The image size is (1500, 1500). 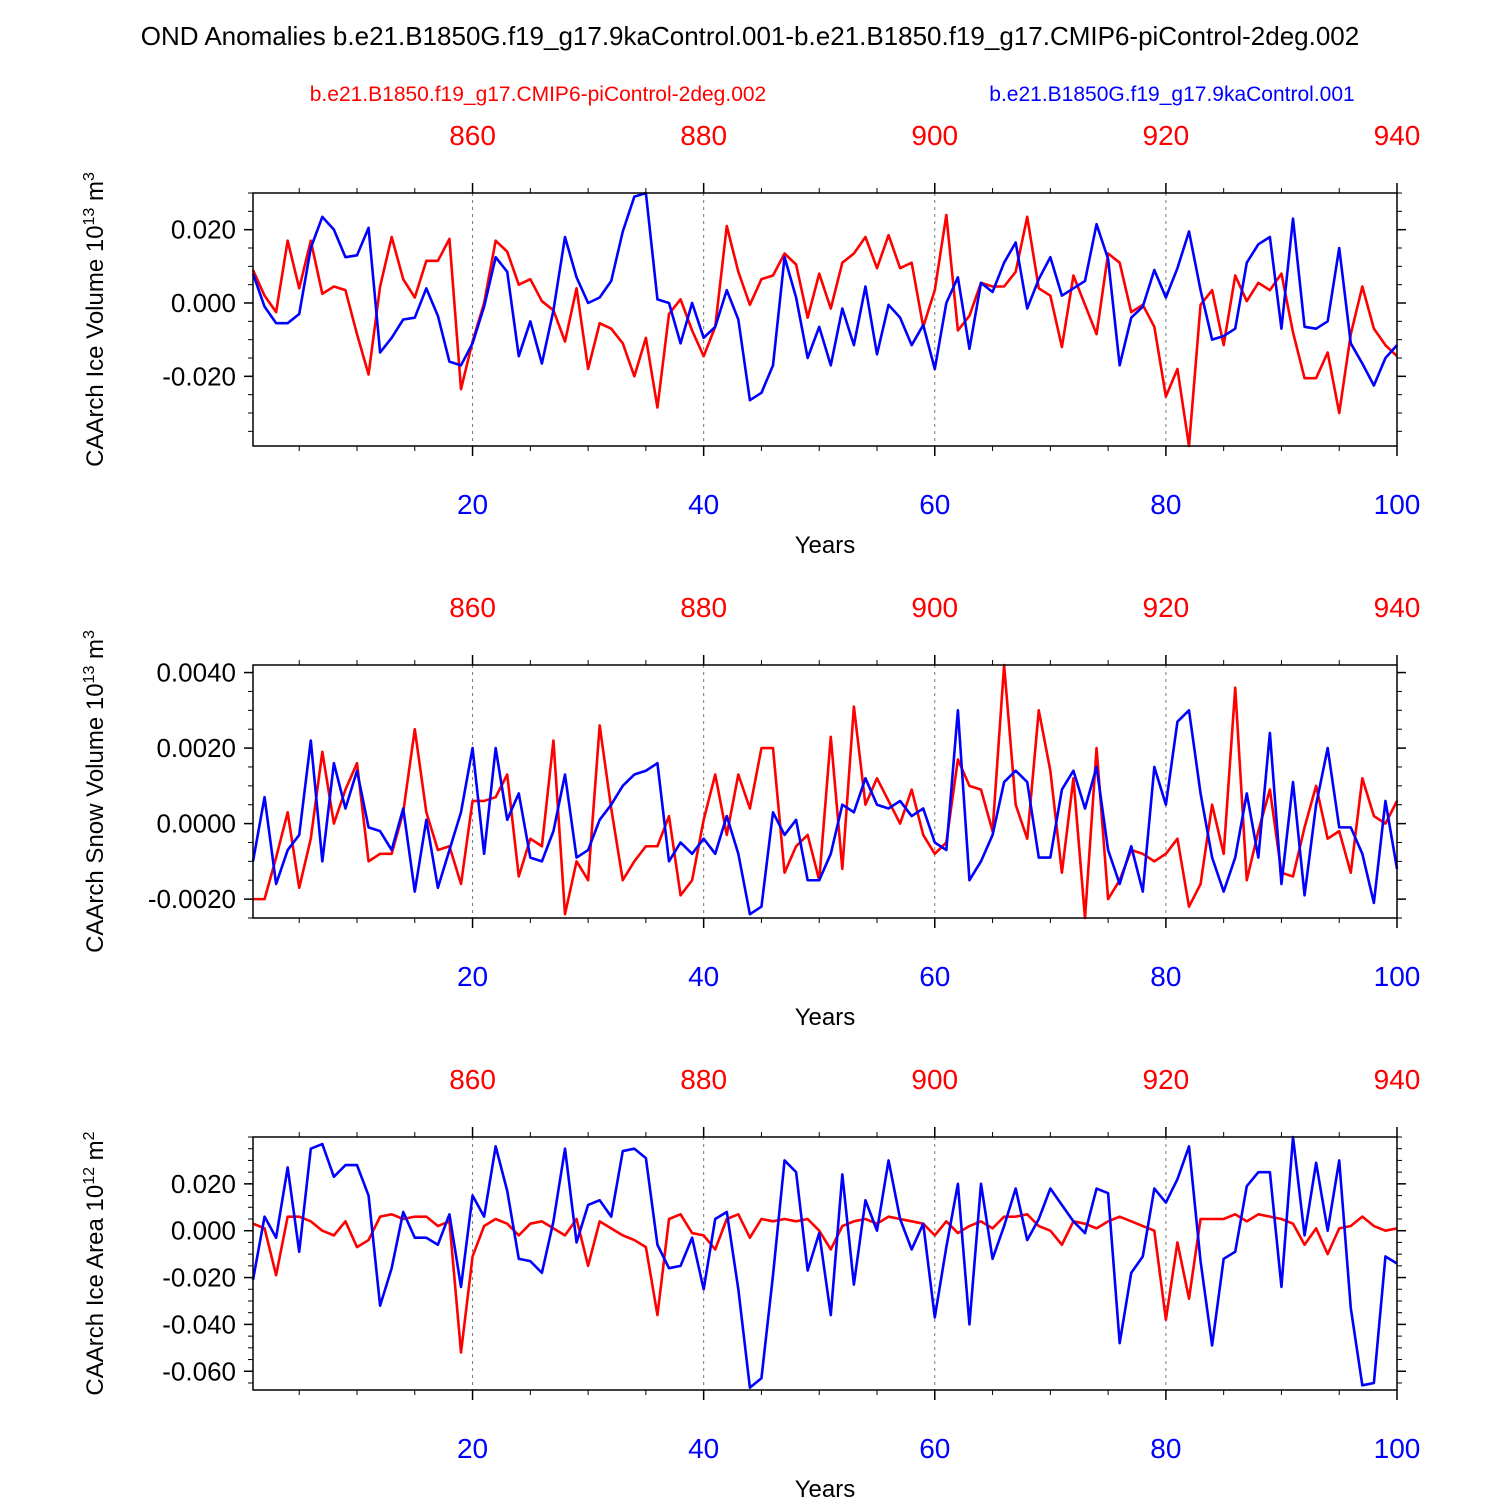 What do you see at coordinates (192, 899) in the screenshot?
I see `y-tick-label: -0.0020` at bounding box center [192, 899].